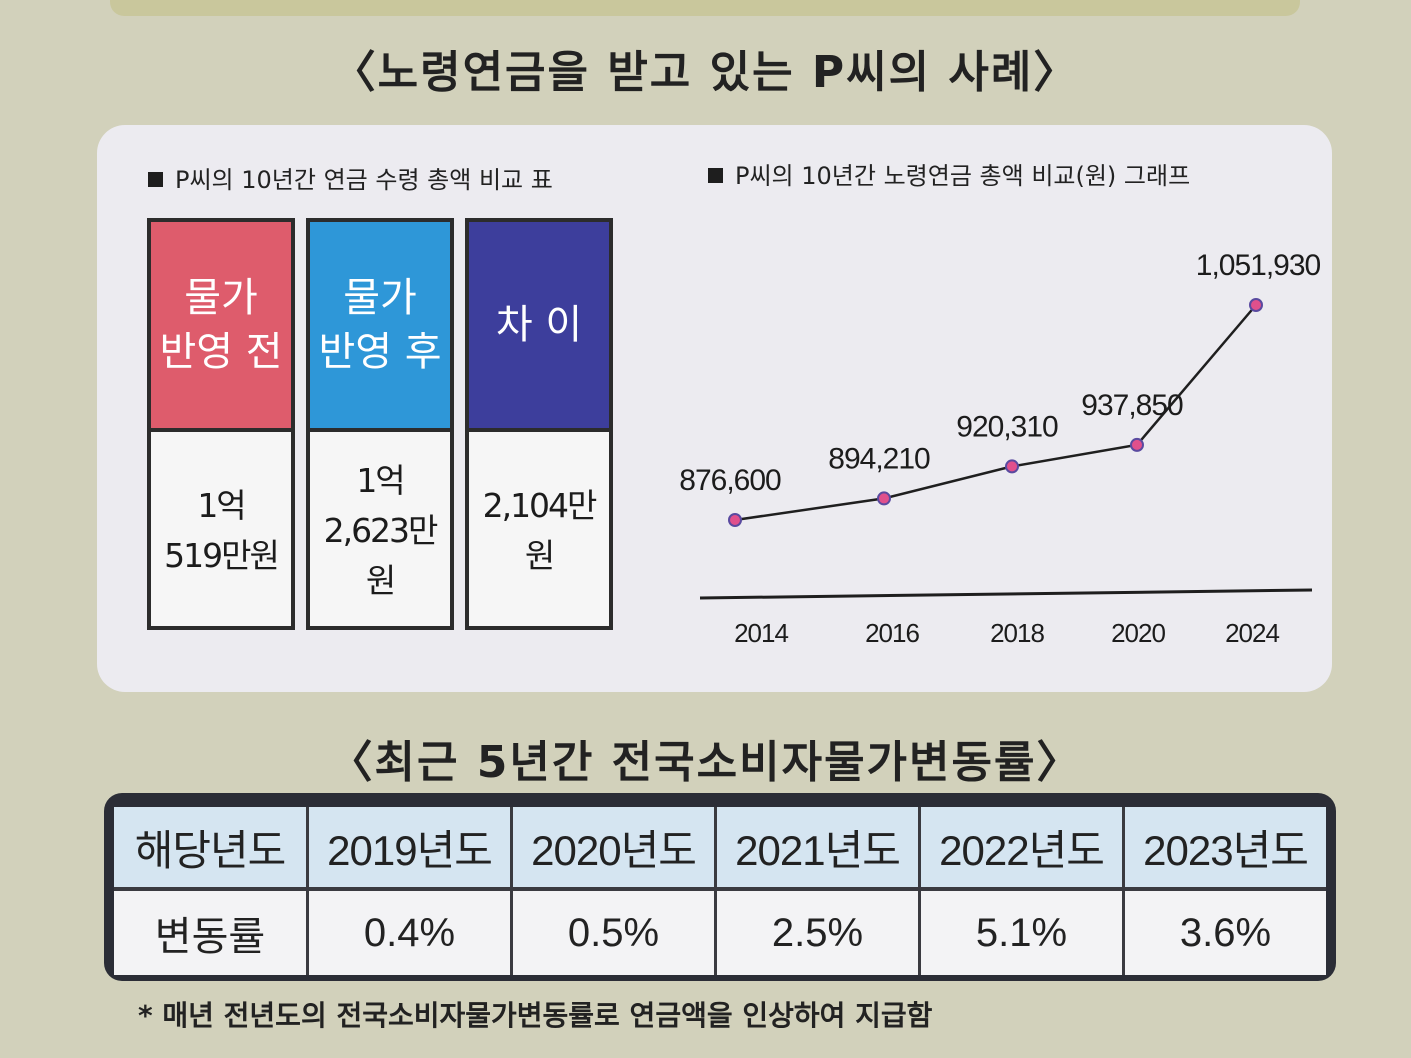 Image resolution: width=1411 pixels, height=1058 pixels. Describe the element at coordinates (1252, 633) in the screenshot. I see `x-tick-label: 2024` at that location.